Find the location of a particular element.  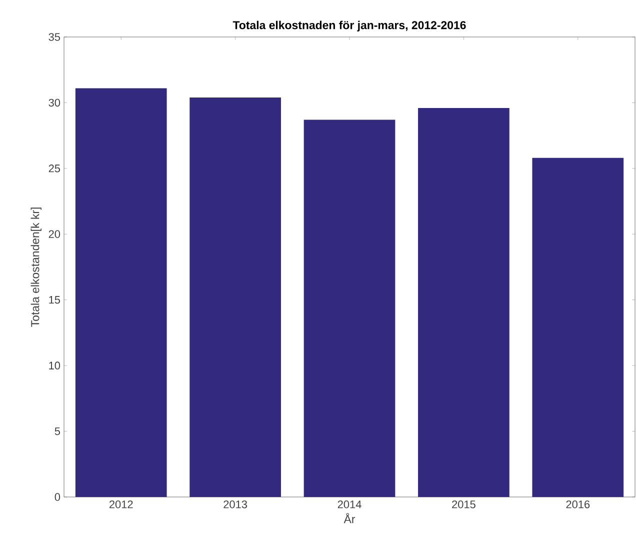

x-tick-label: 2013 is located at coordinates (236, 504).